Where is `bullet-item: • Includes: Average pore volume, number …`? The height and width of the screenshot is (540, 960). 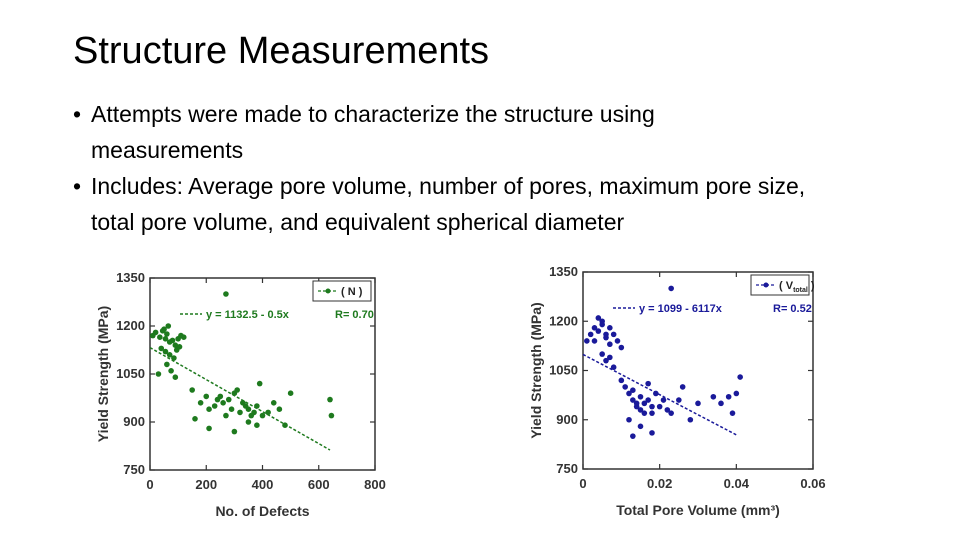
bullet-item: • Includes: Average pore volume, number … is located at coordinates (503, 204).